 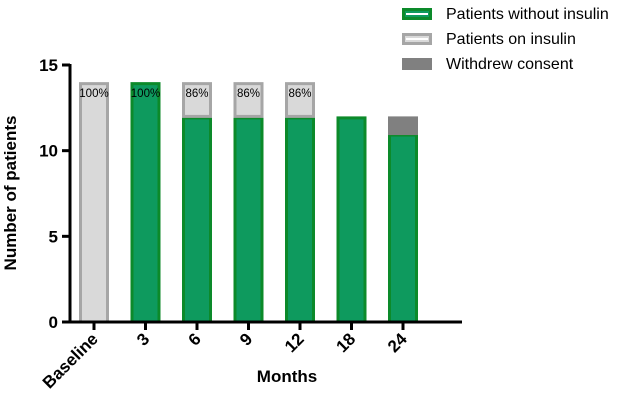 What do you see at coordinates (299, 94) in the screenshot?
I see `data-label-12: 86%` at bounding box center [299, 94].